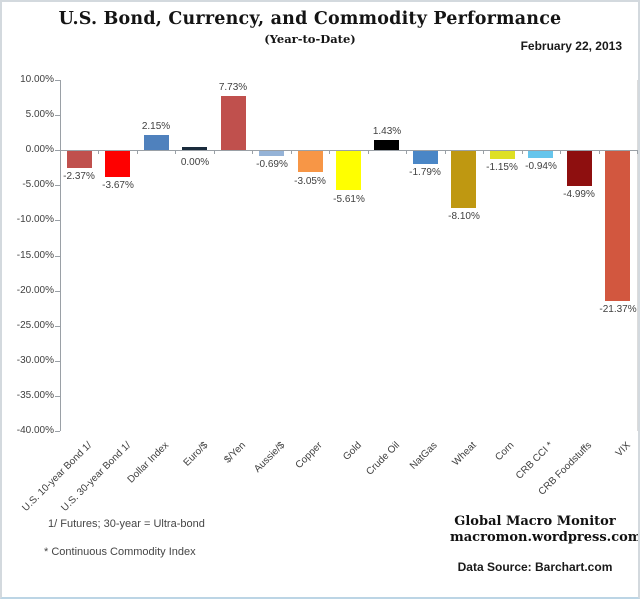 Image resolution: width=640 pixels, height=599 pixels. I want to click on x-axis-label: U.S. 10-year Bond 1/, so click(56, 477).